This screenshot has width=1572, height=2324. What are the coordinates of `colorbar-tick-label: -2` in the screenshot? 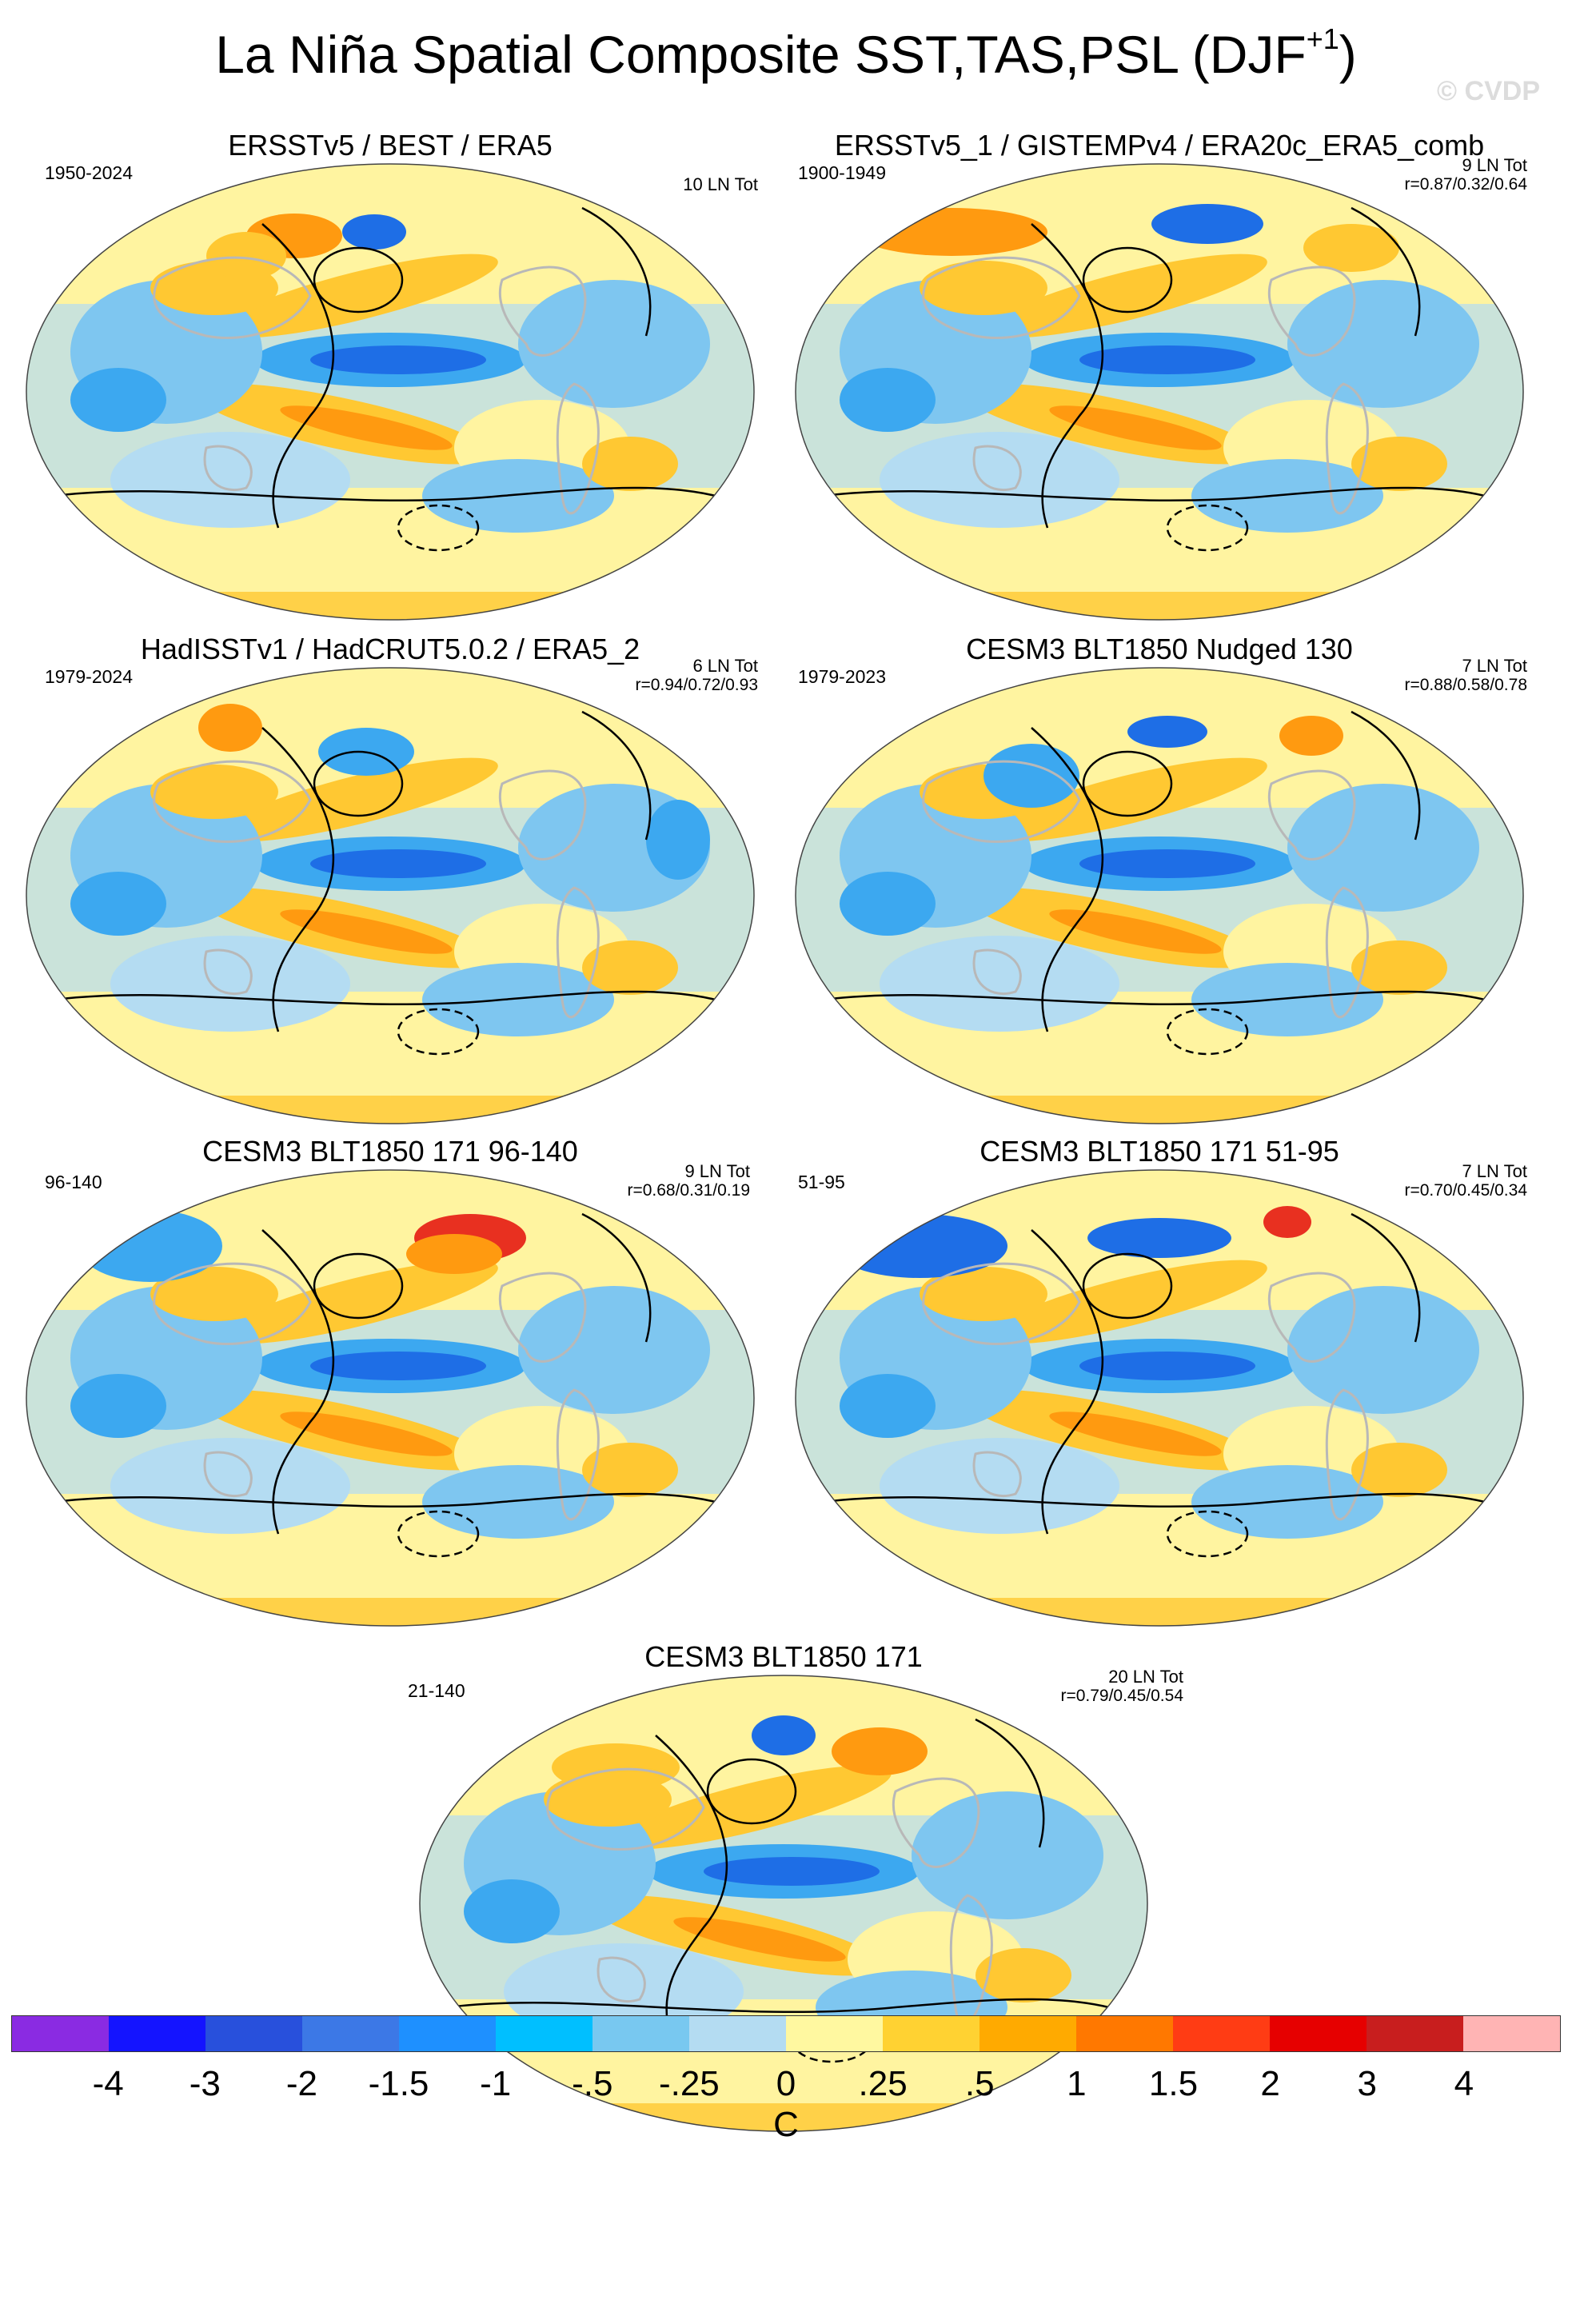 It's located at (301, 2083).